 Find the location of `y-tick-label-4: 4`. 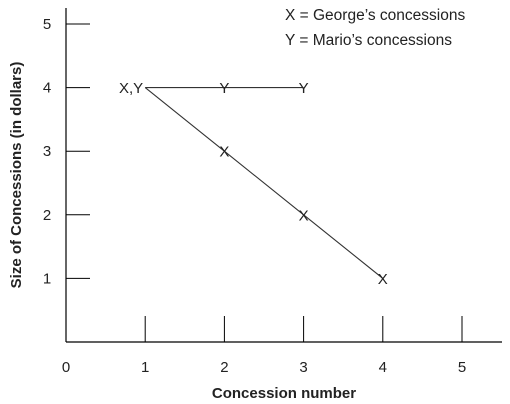

y-tick-label-4: 4 is located at coordinates (47, 88).